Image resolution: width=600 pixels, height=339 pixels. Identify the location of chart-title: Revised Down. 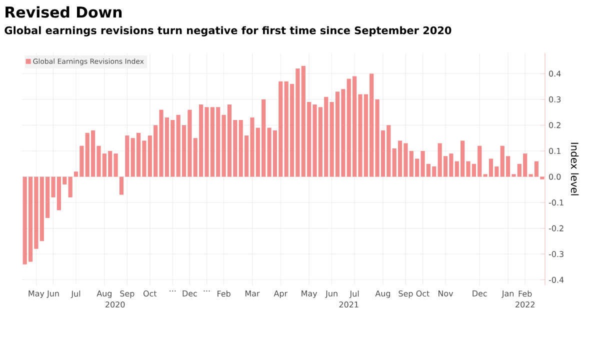
(64, 12).